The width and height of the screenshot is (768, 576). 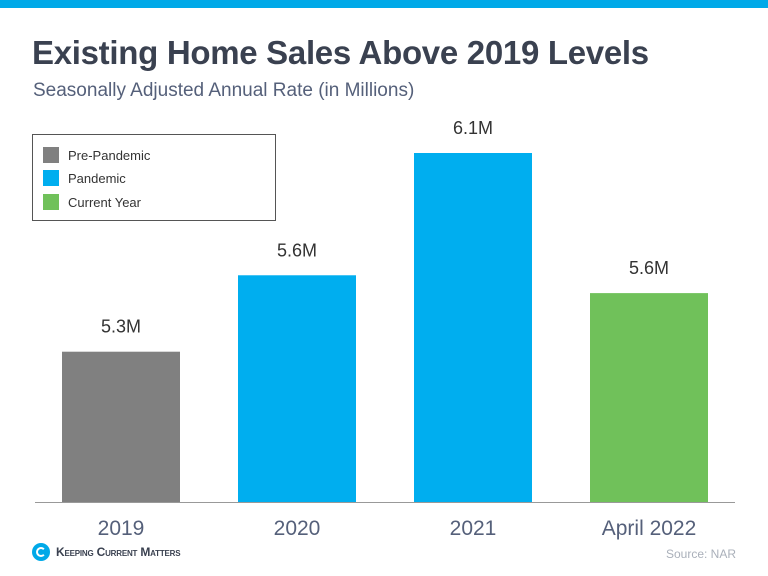 I want to click on brand-logo: Keeping Current Matters, so click(x=106, y=552).